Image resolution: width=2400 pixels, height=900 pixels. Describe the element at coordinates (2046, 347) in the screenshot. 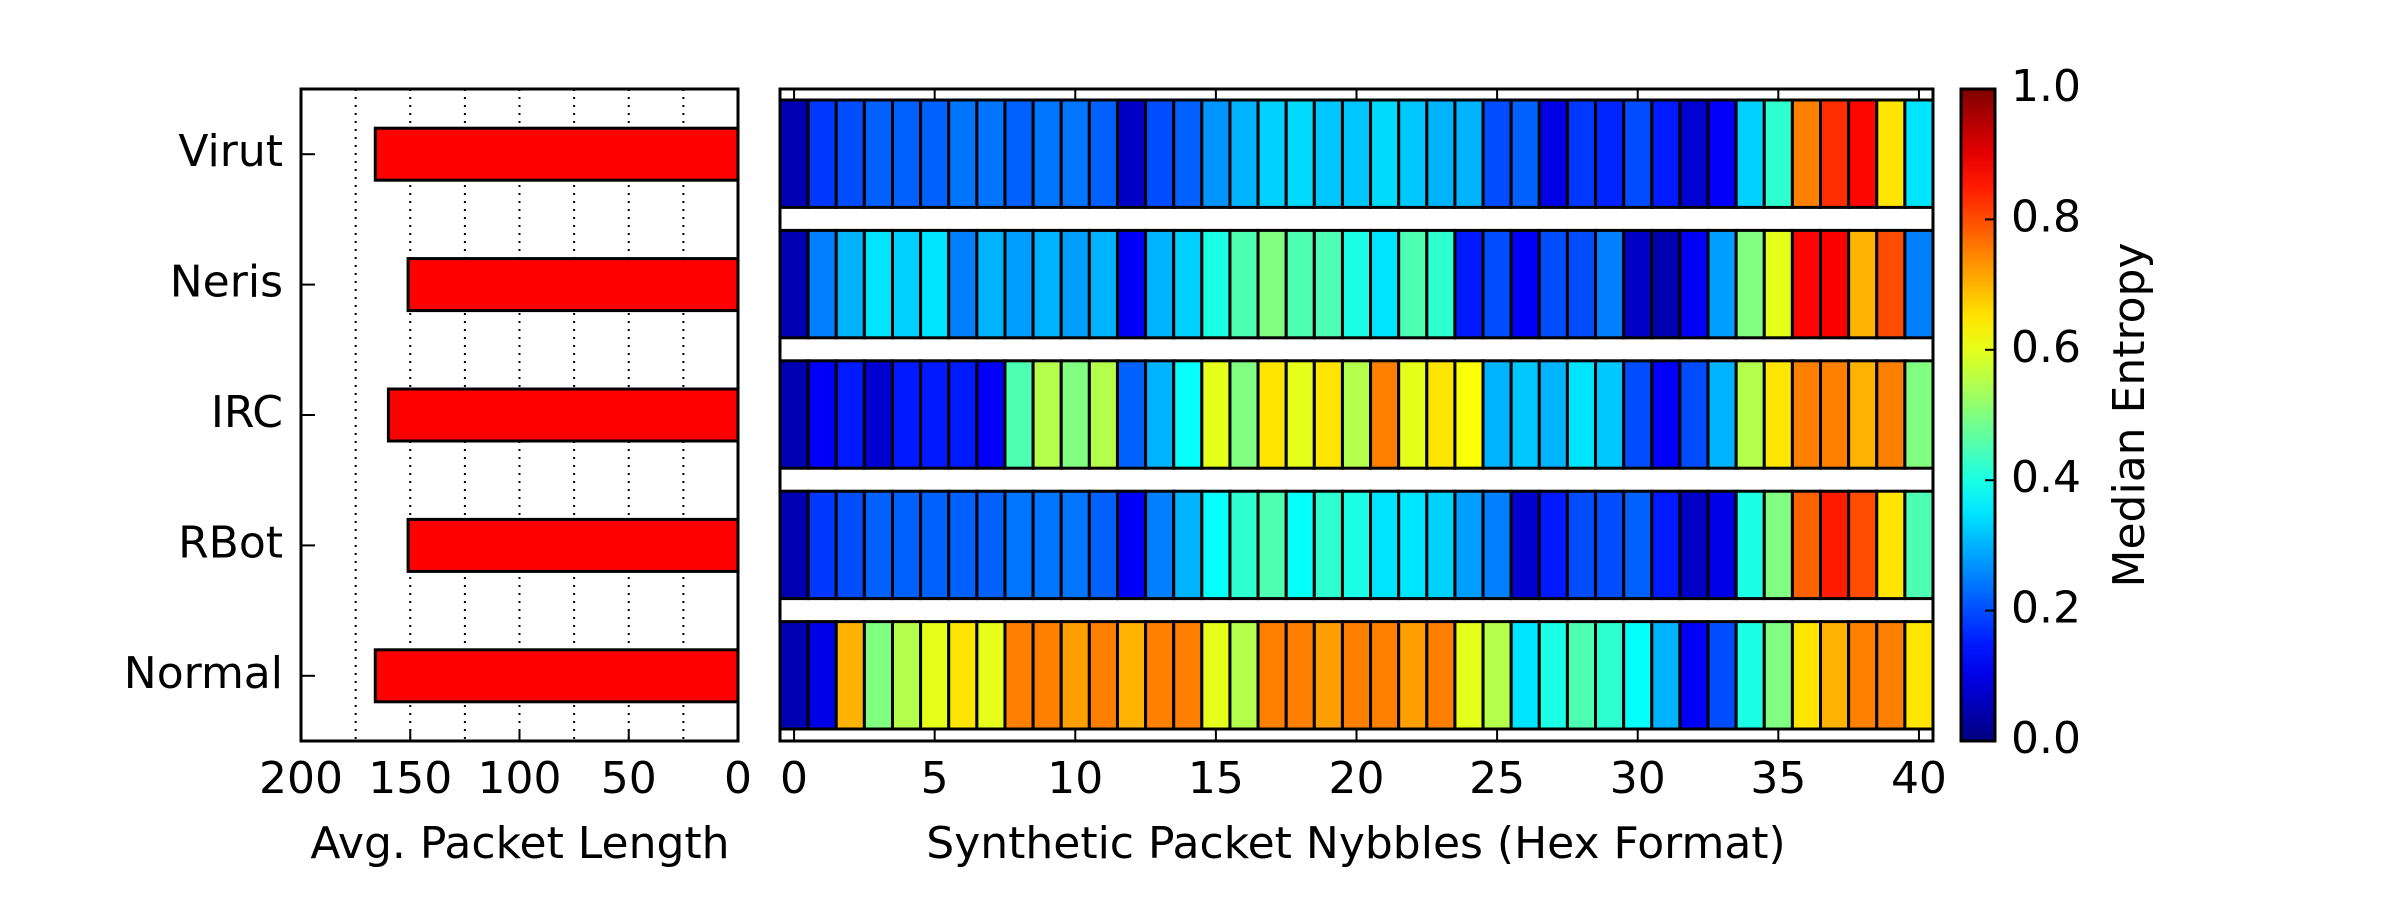

I see `colorbar-tick-label: 0.6` at that location.